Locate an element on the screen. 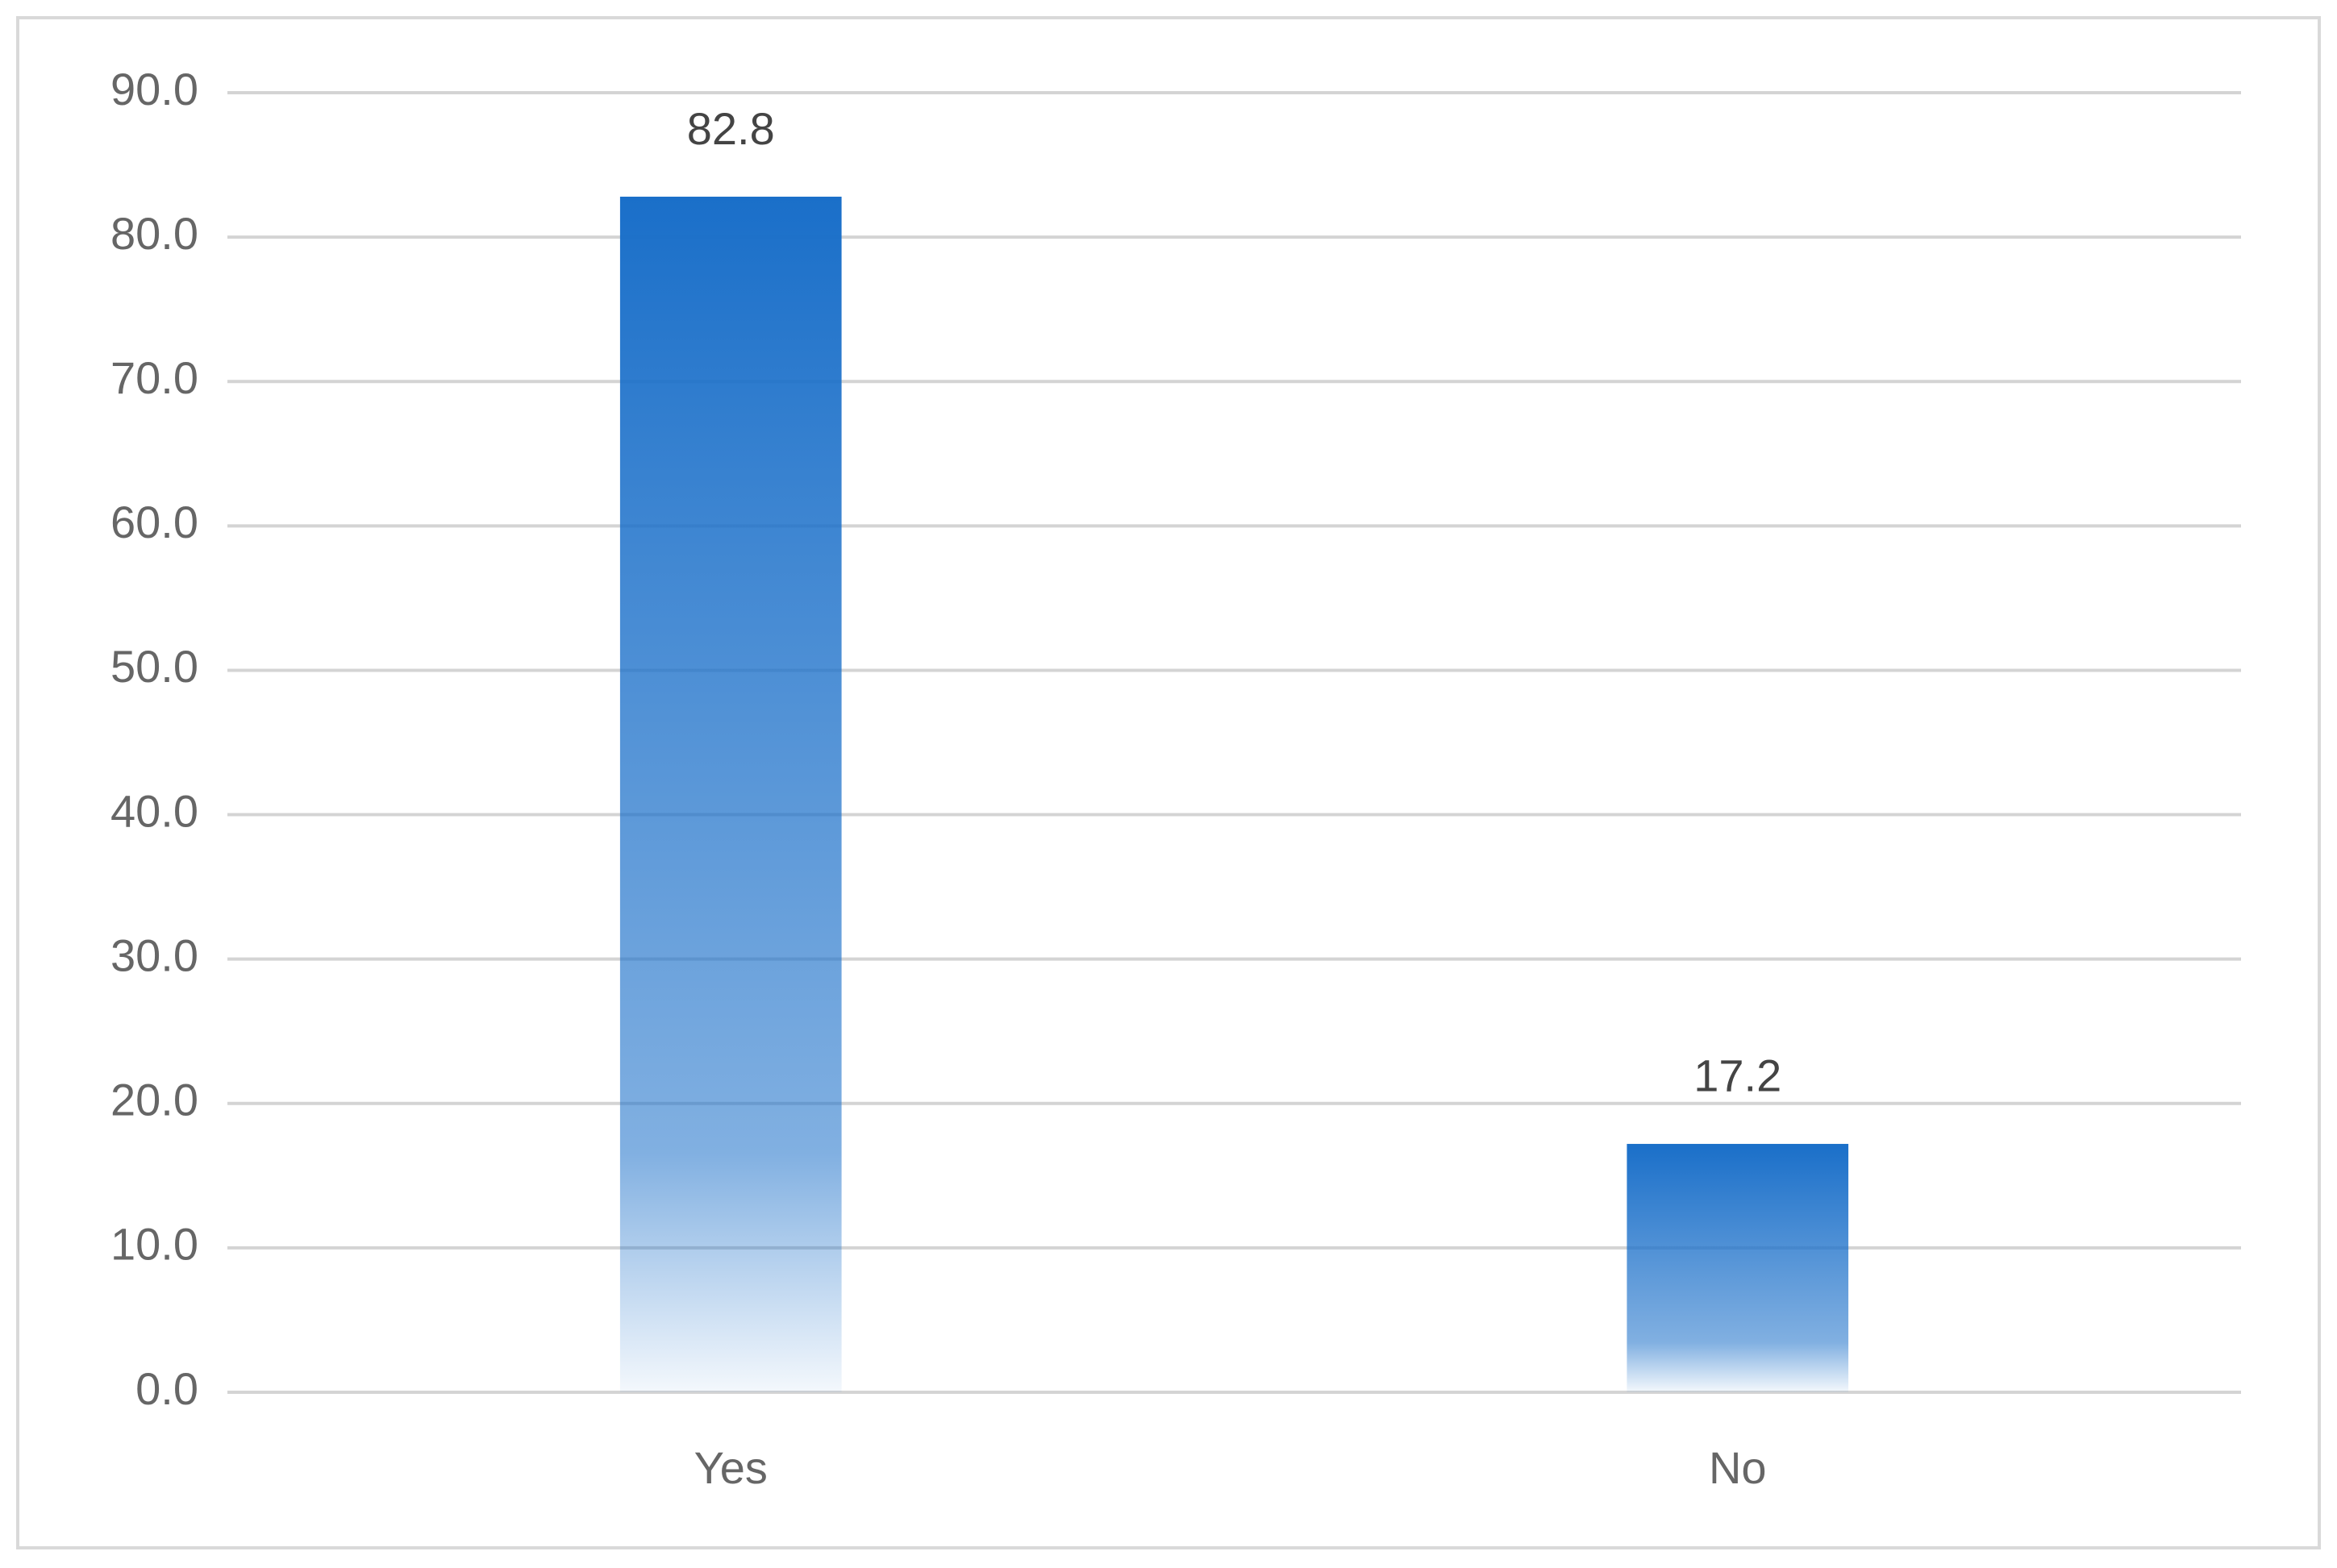 The image size is (2337, 1568). y-tick-label: 60.0 is located at coordinates (154, 522).